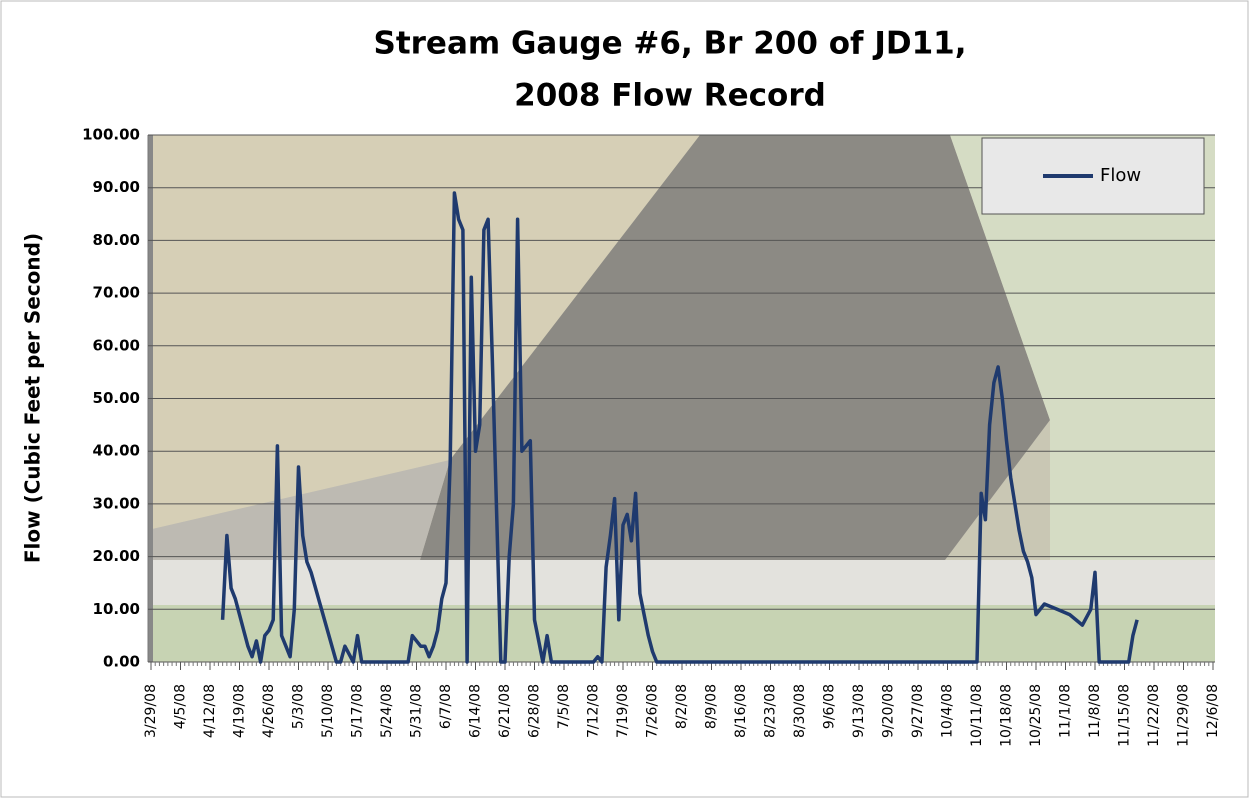 The width and height of the screenshot is (1249, 802). Describe the element at coordinates (830, 706) in the screenshot. I see `x-tick-label: 9/6/08` at that location.